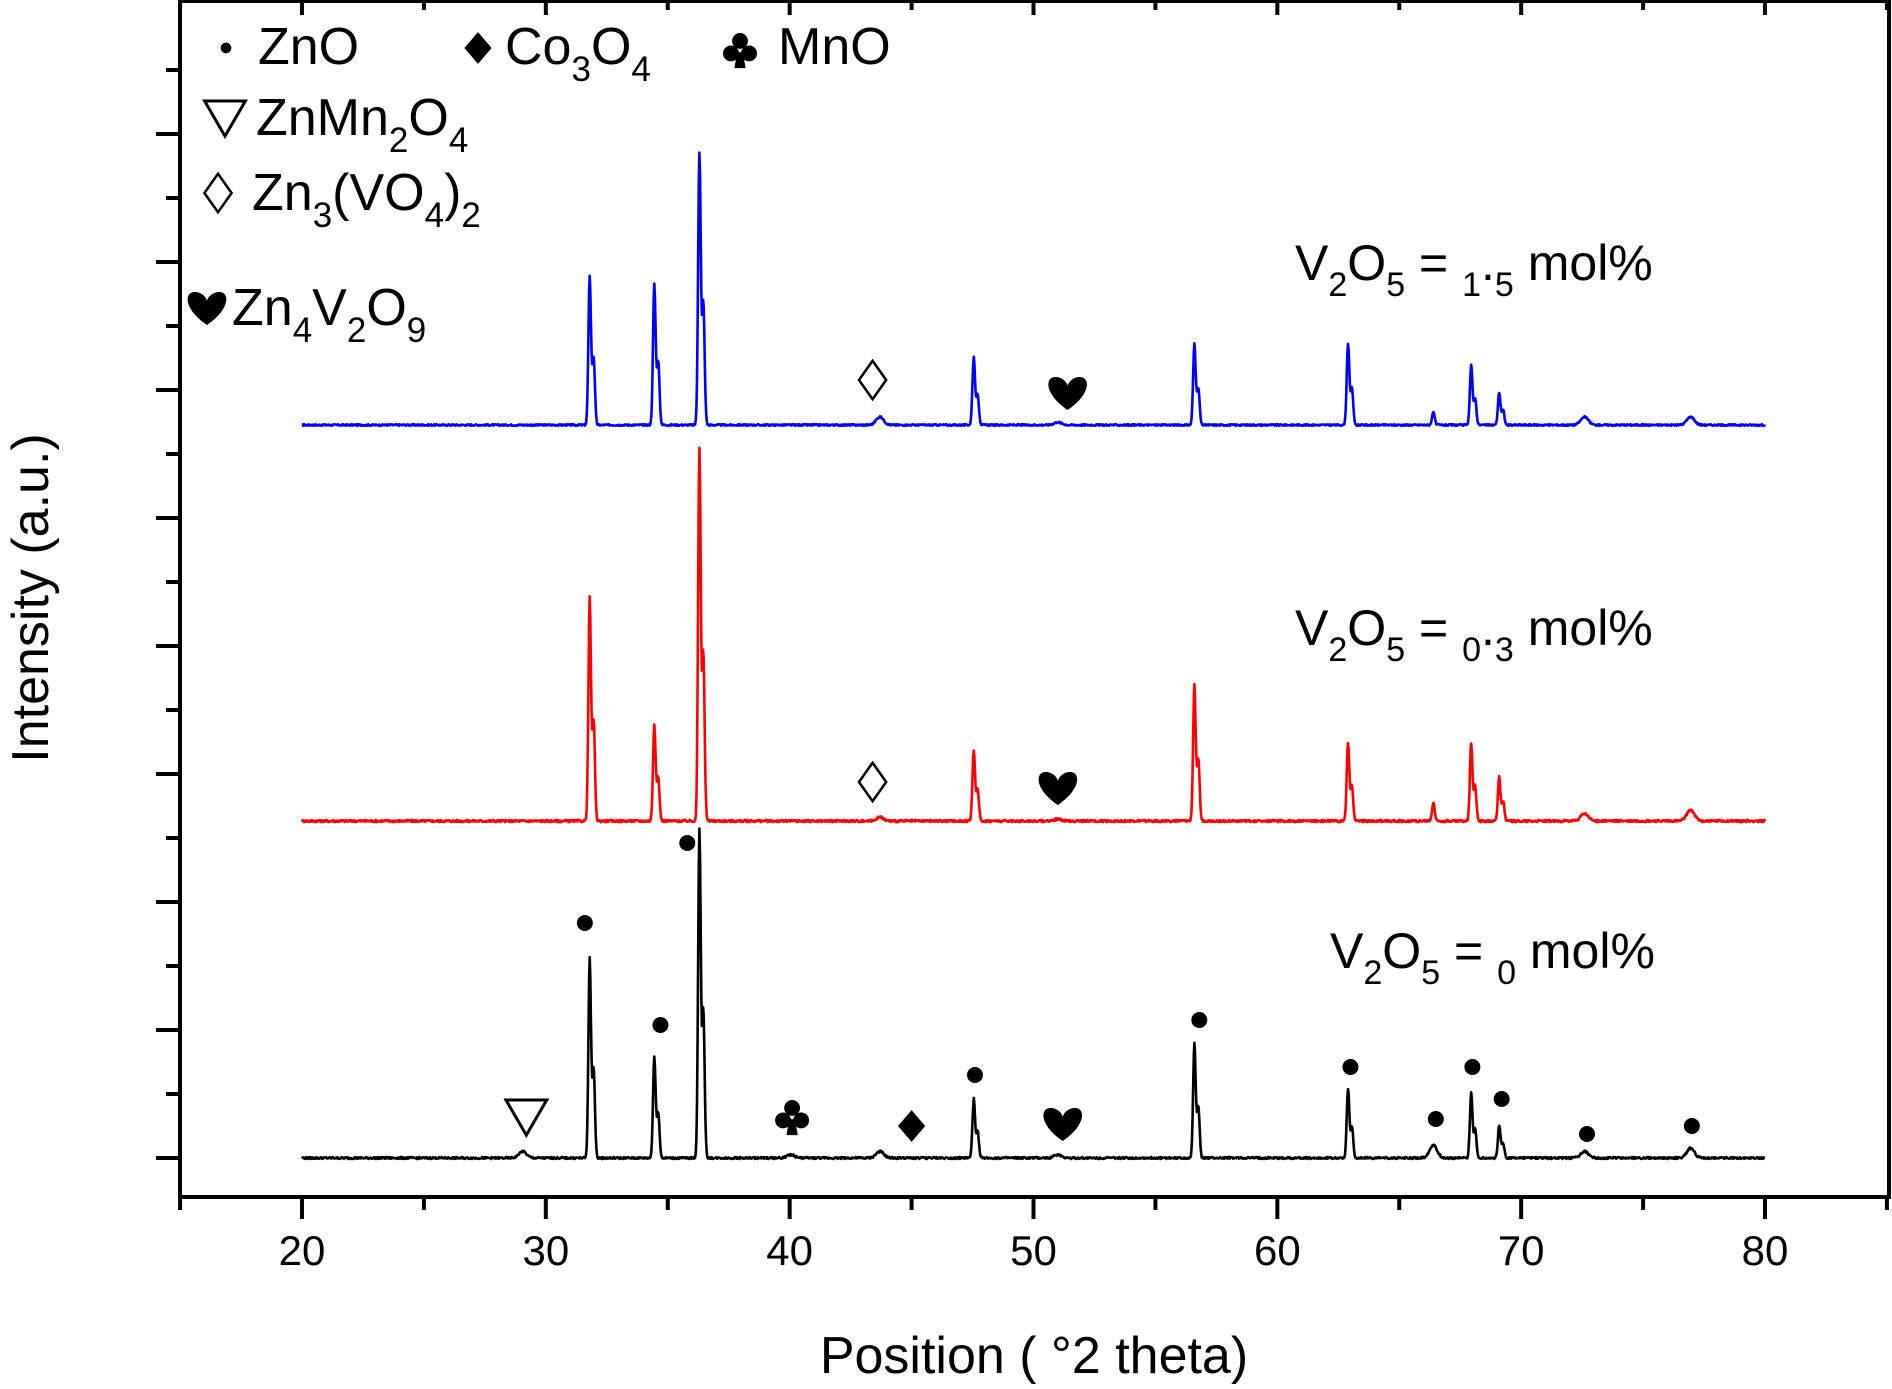 The width and height of the screenshot is (1892, 1389). Describe the element at coordinates (740, 60) in the screenshot. I see `club-stem` at that location.